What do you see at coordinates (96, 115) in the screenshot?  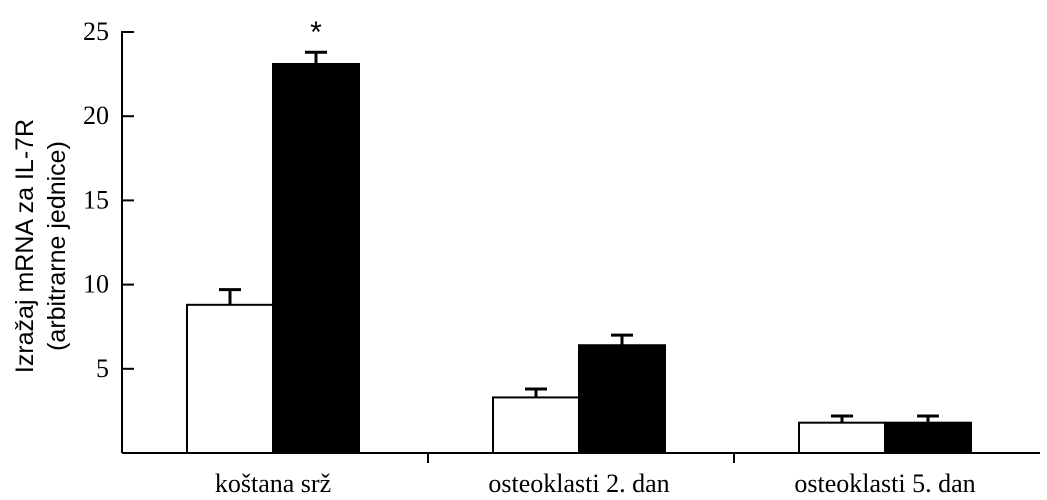 I see `y-tick-label: 20` at bounding box center [96, 115].